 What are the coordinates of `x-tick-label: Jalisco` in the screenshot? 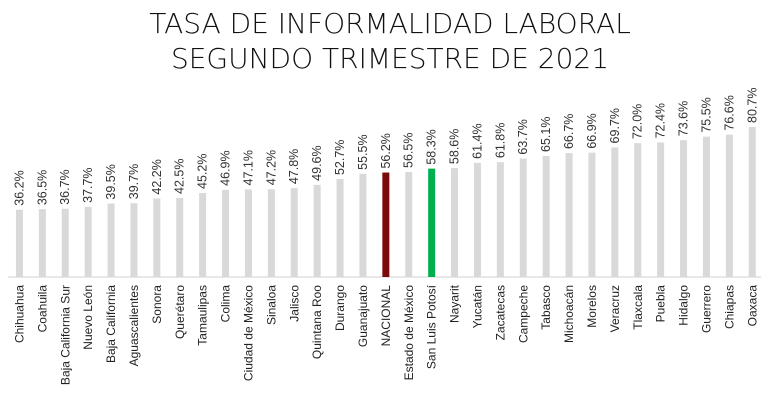 It's located at (294, 303).